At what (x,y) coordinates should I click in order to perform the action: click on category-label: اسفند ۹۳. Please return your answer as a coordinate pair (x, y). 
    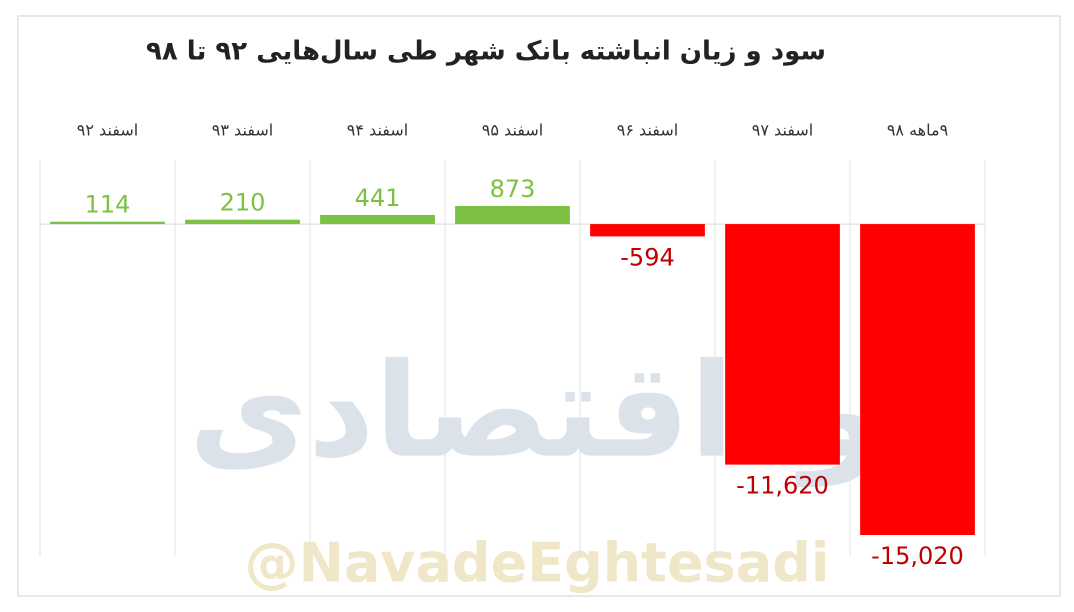
    Looking at the image, I should click on (242, 130).